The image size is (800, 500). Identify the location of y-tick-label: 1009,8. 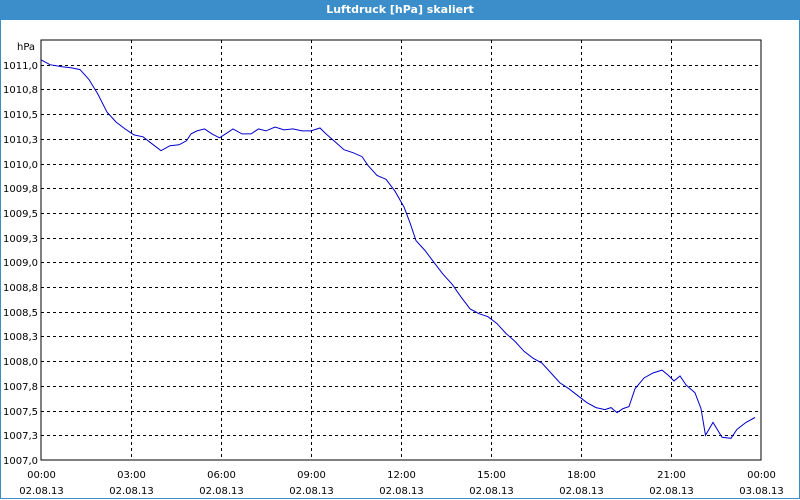
(20, 189).